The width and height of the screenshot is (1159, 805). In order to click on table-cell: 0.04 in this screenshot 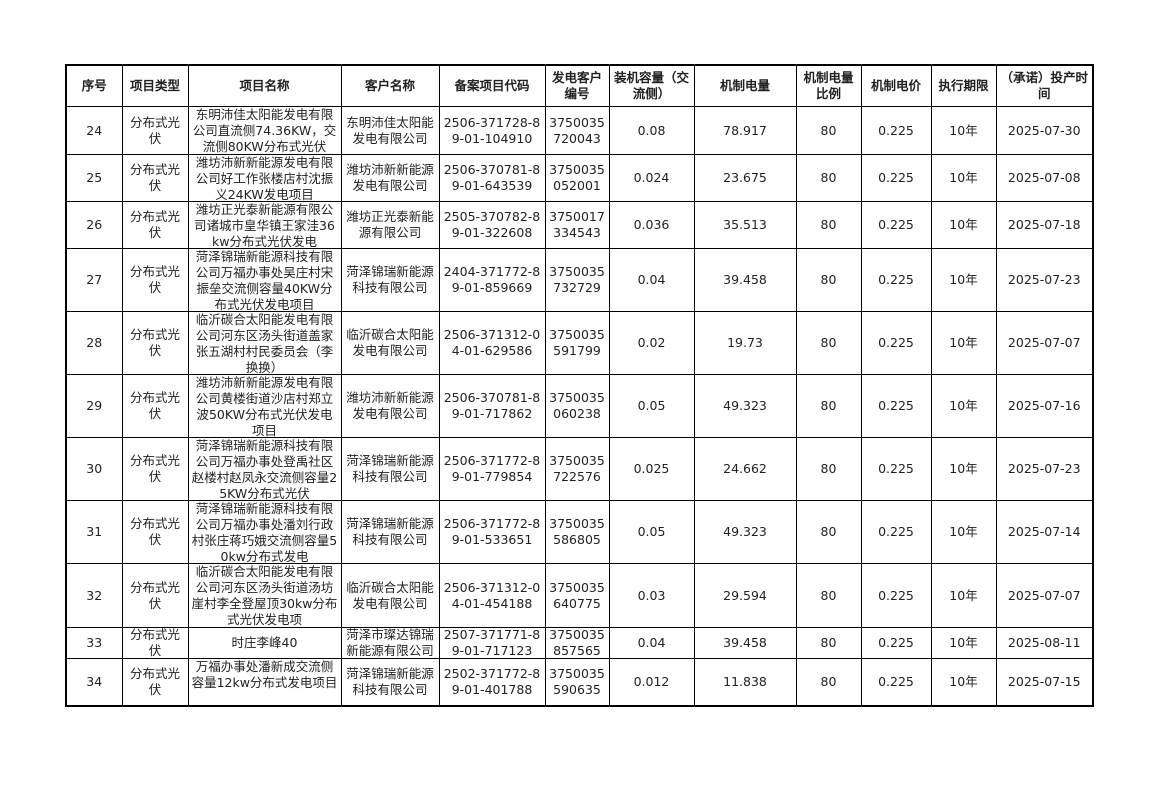, I will do `click(651, 280)`.